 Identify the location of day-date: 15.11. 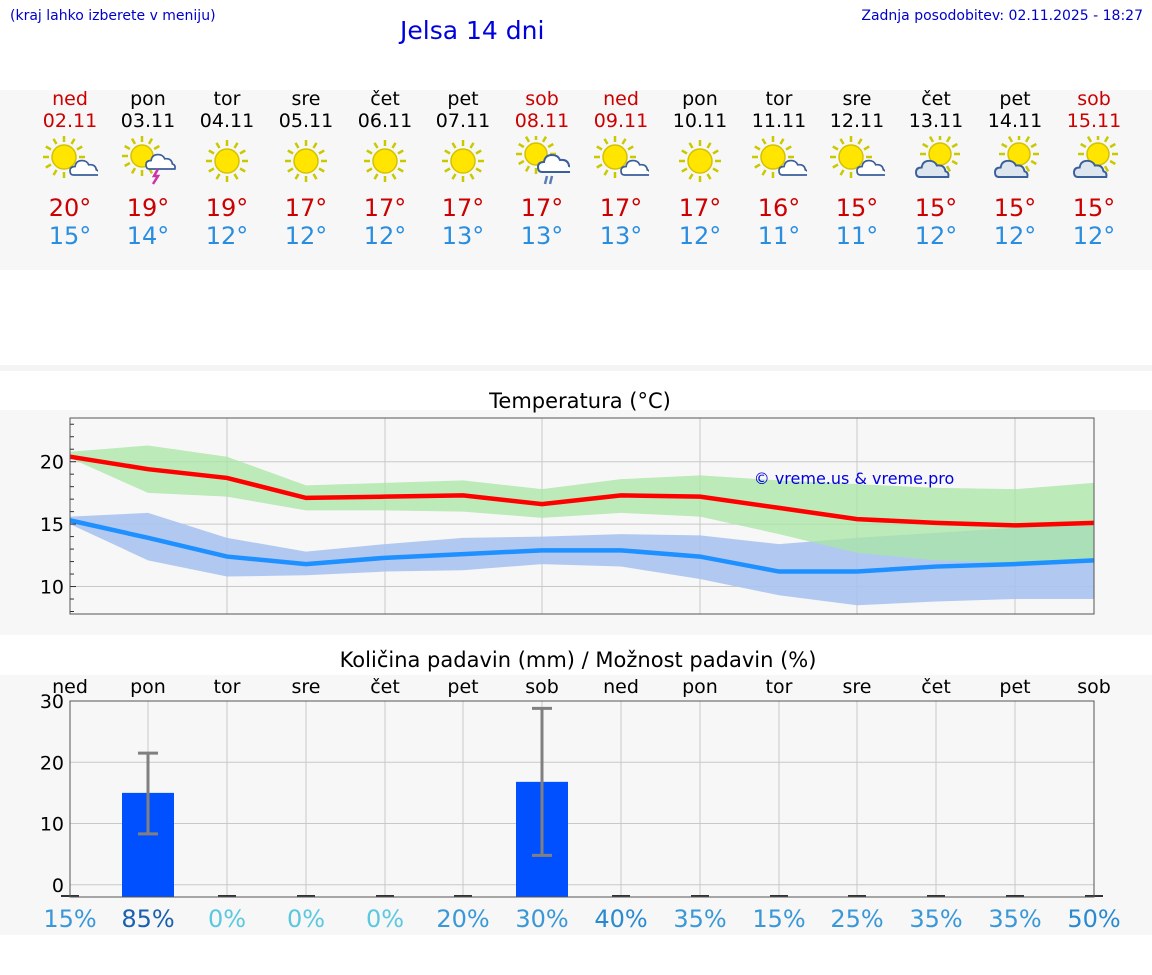
(1094, 121).